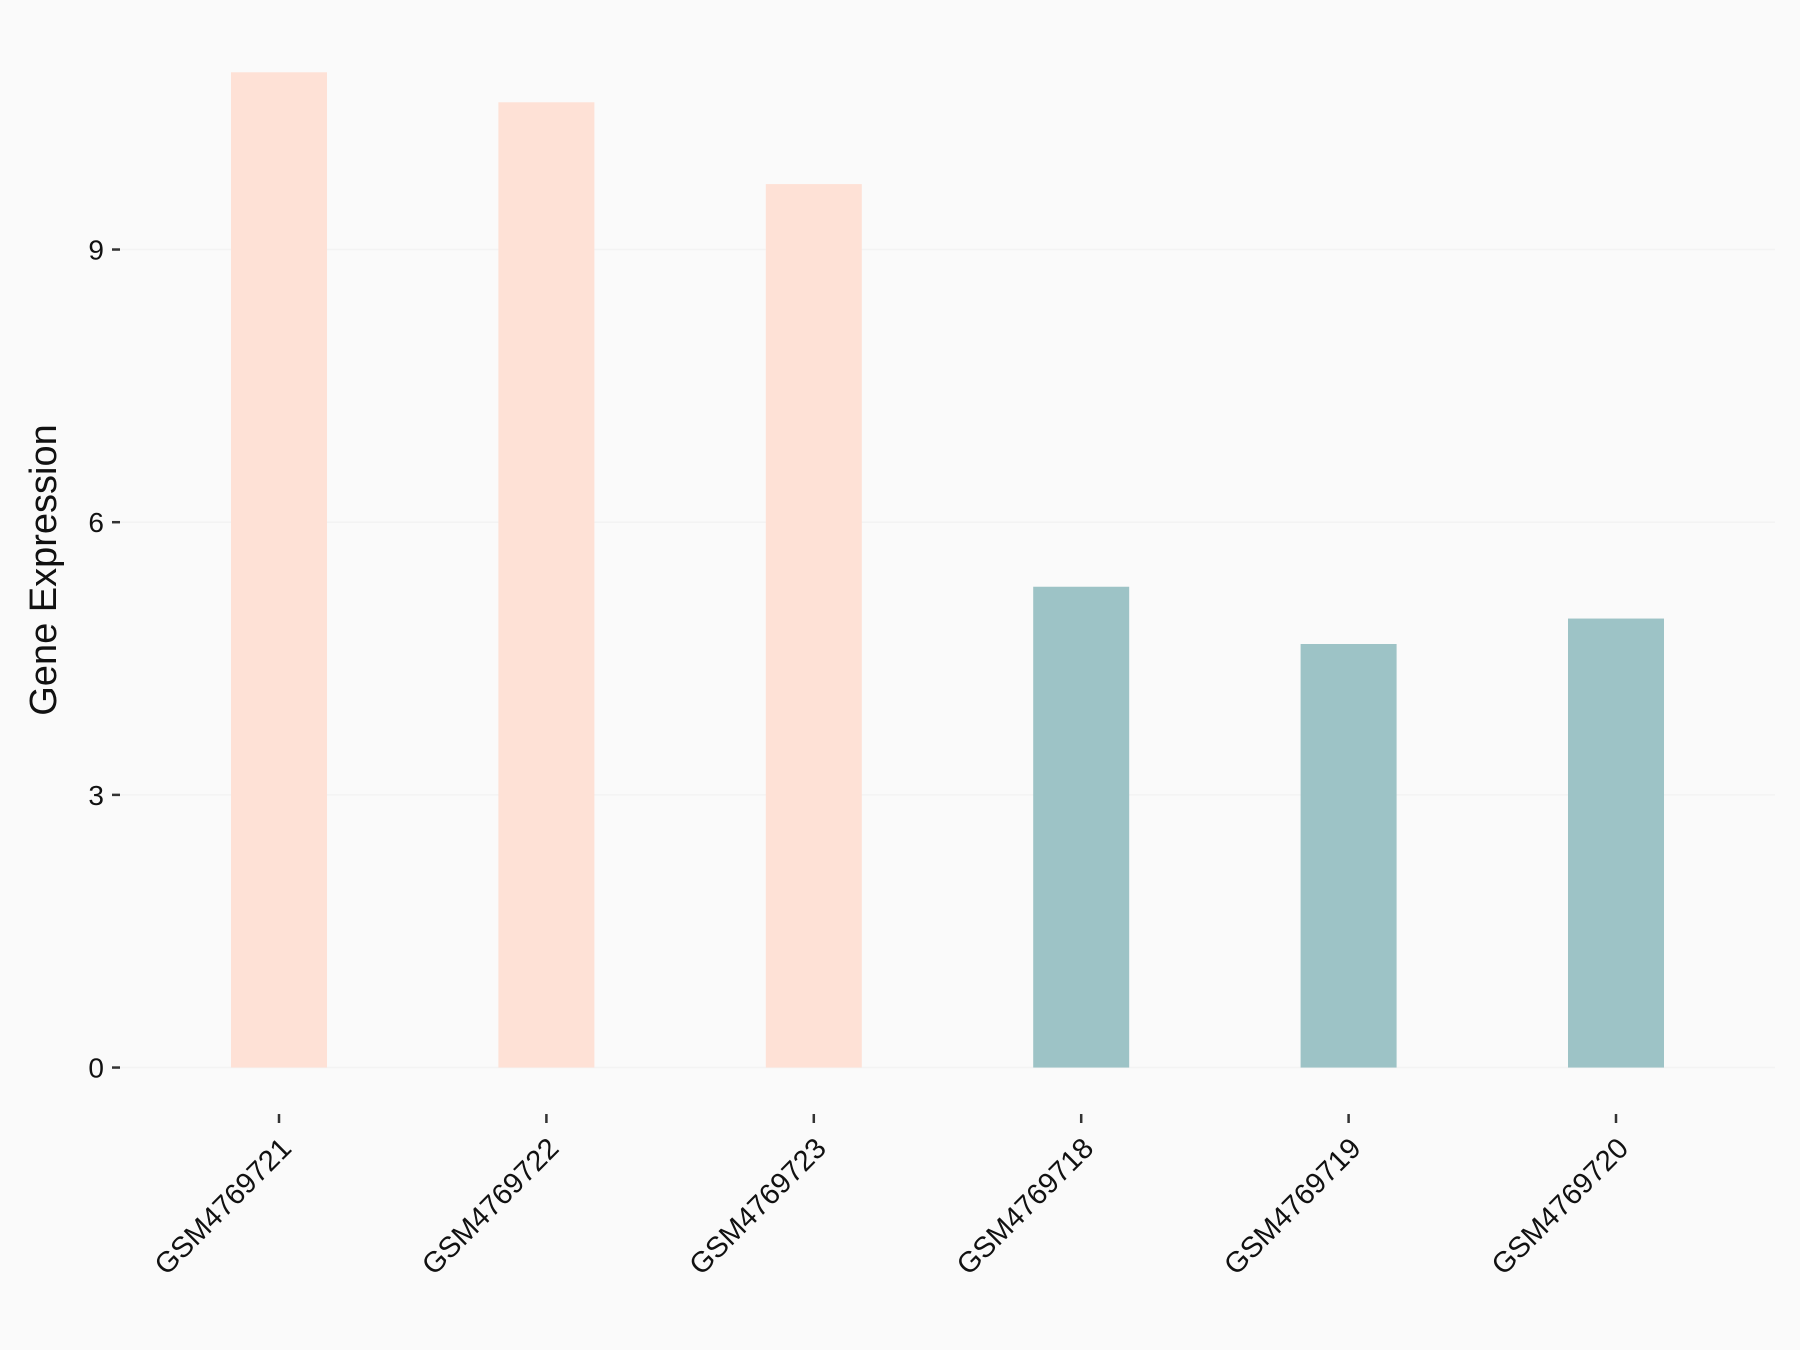 This screenshot has width=1800, height=1350. What do you see at coordinates (96, 522) in the screenshot?
I see `y-tick-label: 6` at bounding box center [96, 522].